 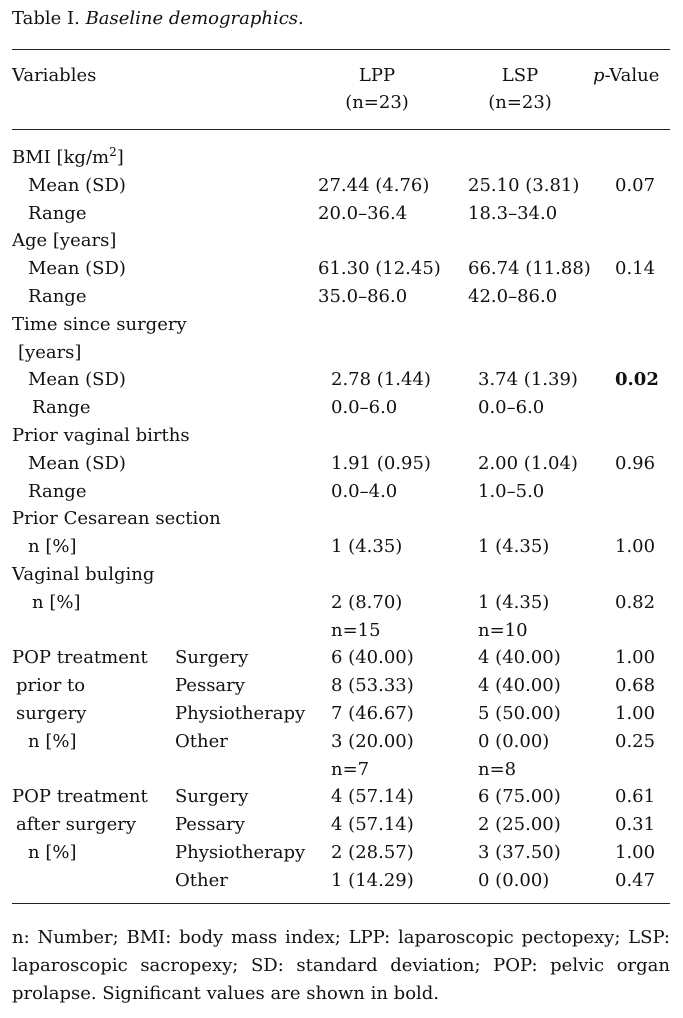 I want to click on lsp-value: 42.0–86.0, so click(x=513, y=296).